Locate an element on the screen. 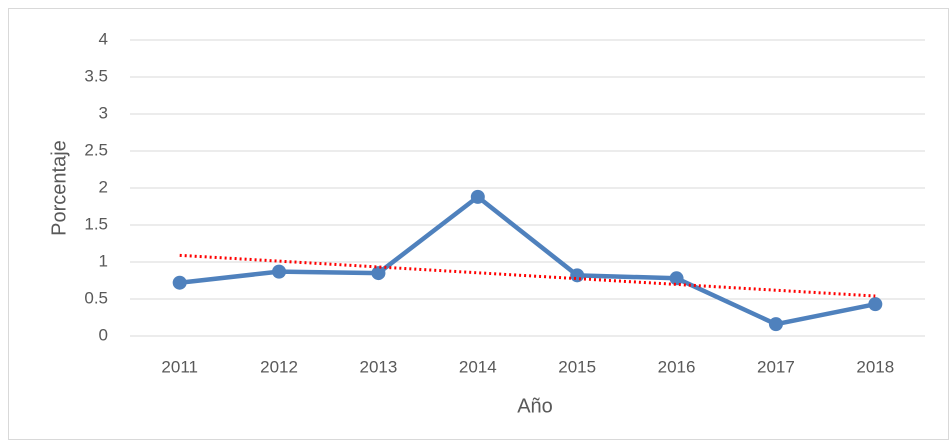 The height and width of the screenshot is (447, 951). y-tick-label: 1 is located at coordinates (103, 260).